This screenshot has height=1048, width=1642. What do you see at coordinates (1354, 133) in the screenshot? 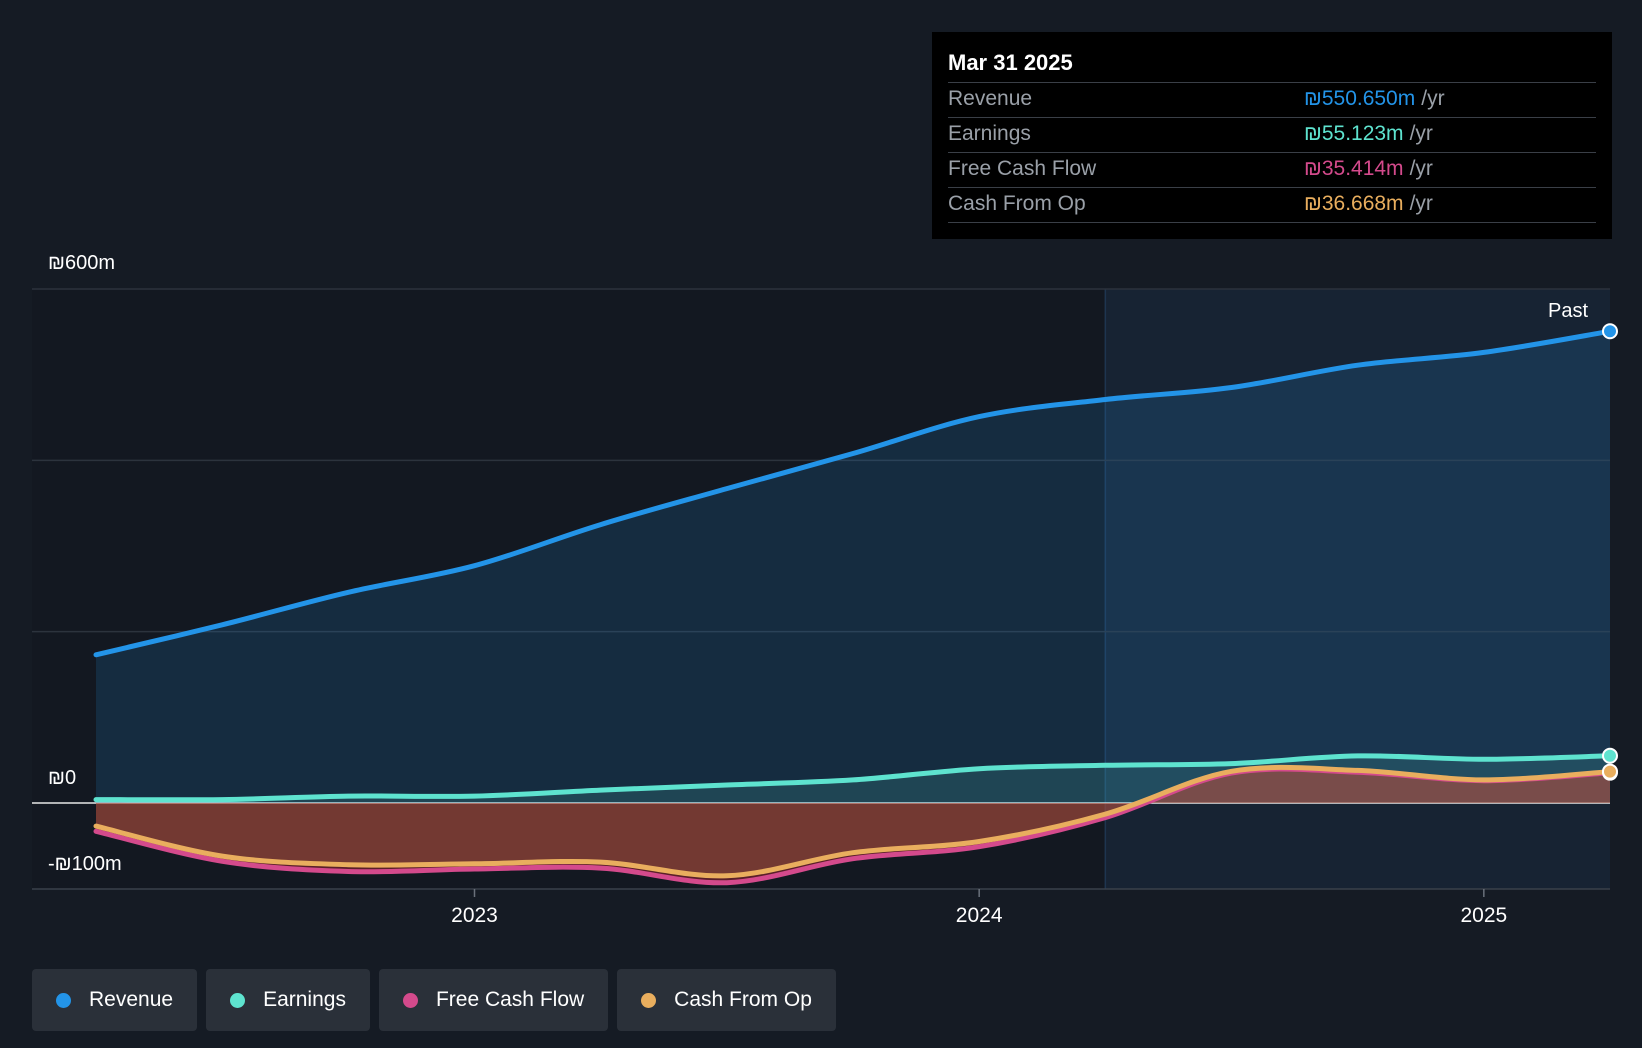
I see `tooltip-value: ₪55.123m` at bounding box center [1354, 133].